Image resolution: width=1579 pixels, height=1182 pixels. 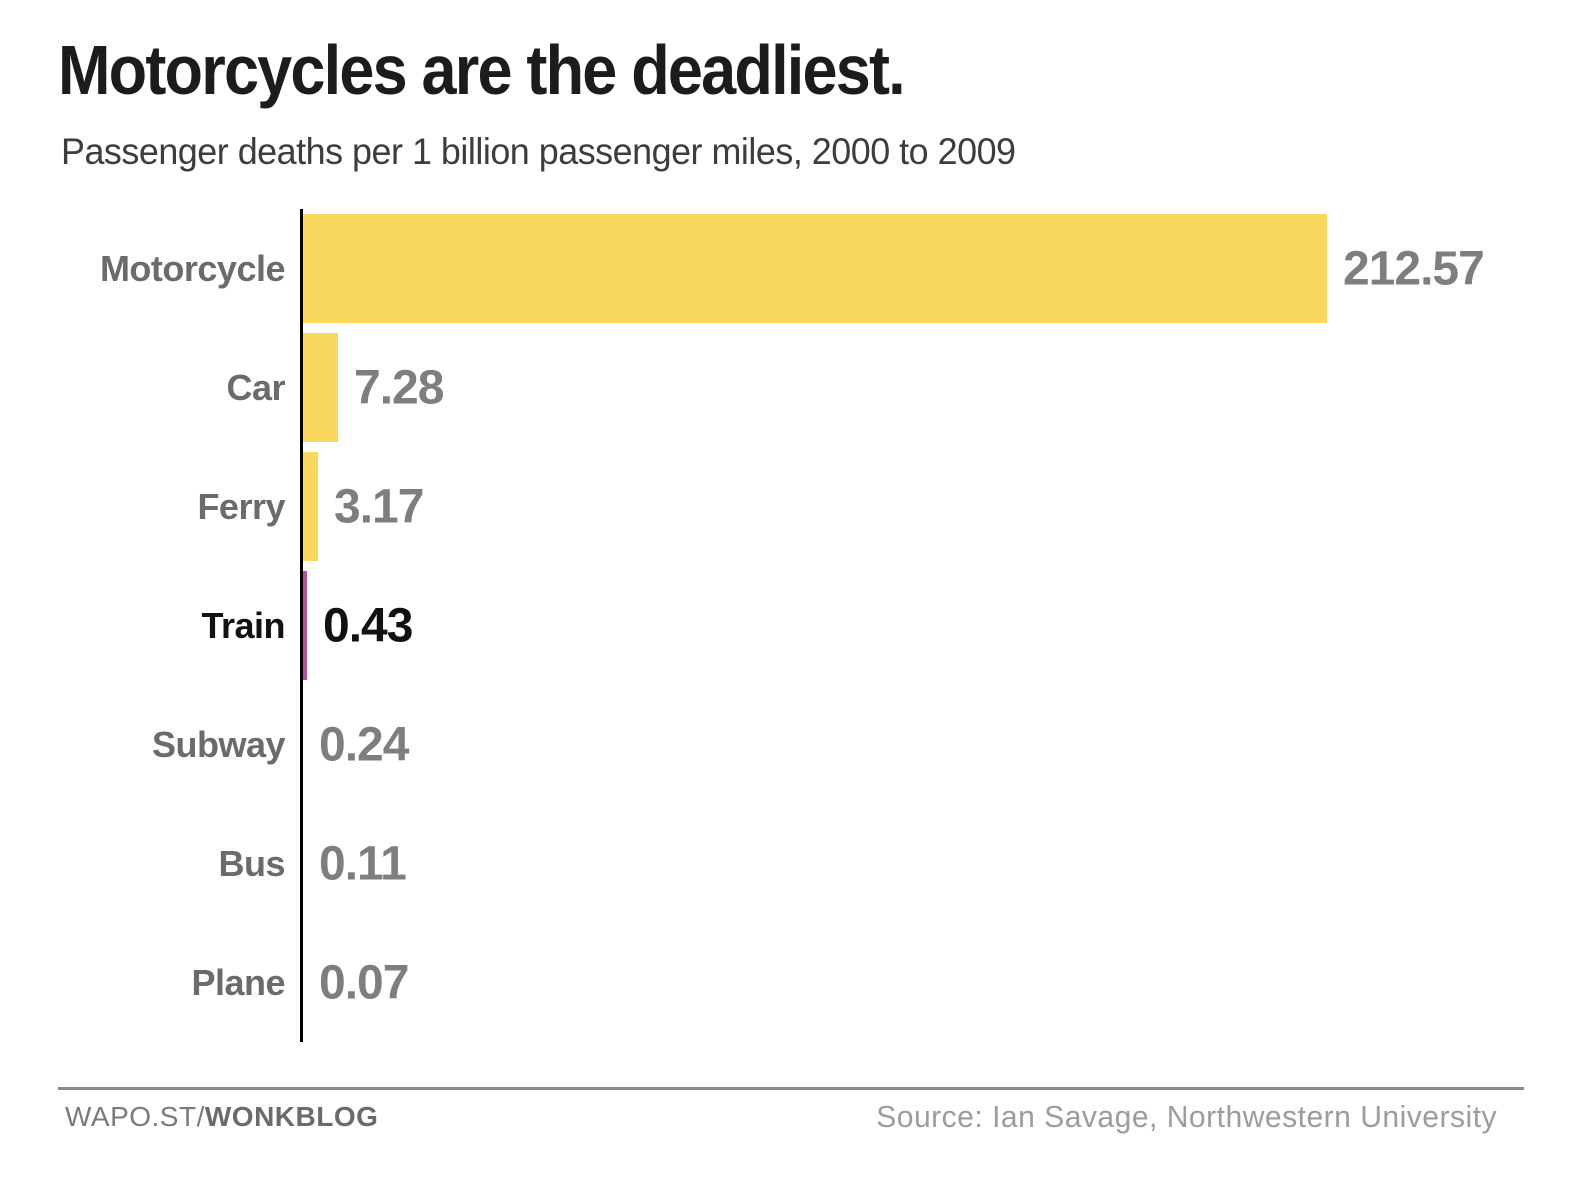 I want to click on wonkblog-credit: WAPO.ST/WONKBLOG, so click(x=221, y=1117).